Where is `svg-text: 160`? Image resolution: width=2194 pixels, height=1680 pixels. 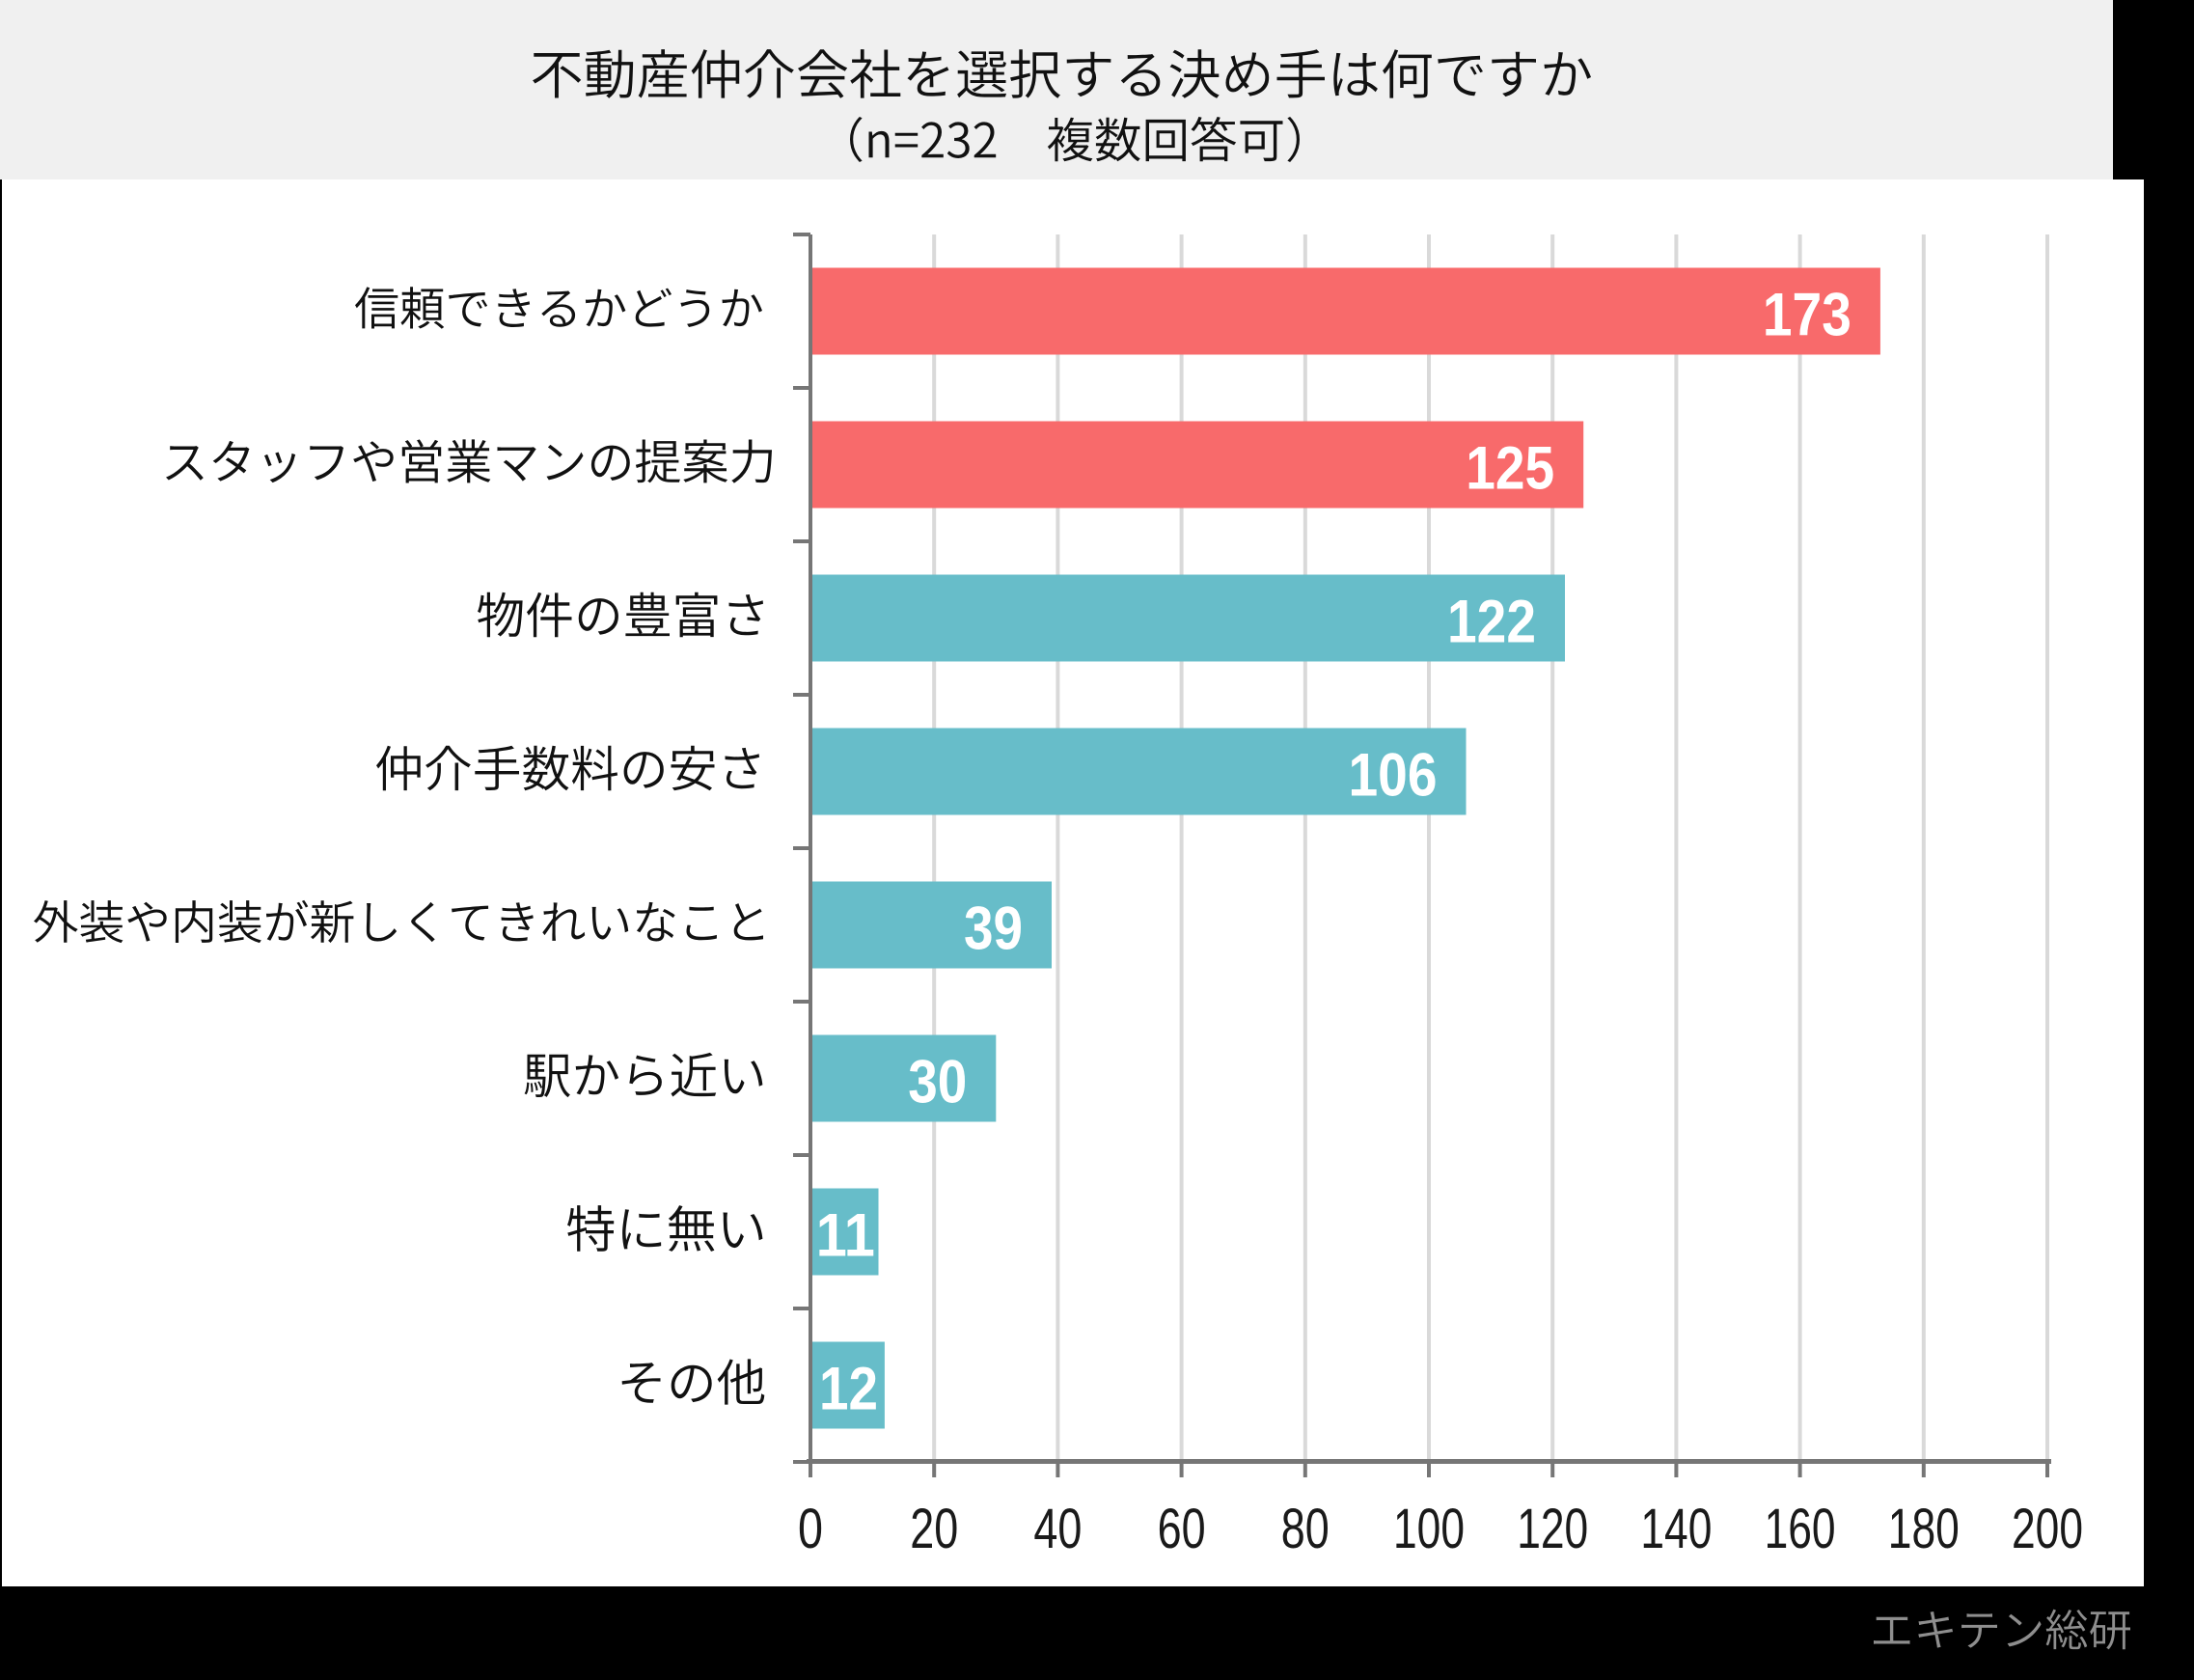 svg-text: 160 is located at coordinates (1800, 1529).